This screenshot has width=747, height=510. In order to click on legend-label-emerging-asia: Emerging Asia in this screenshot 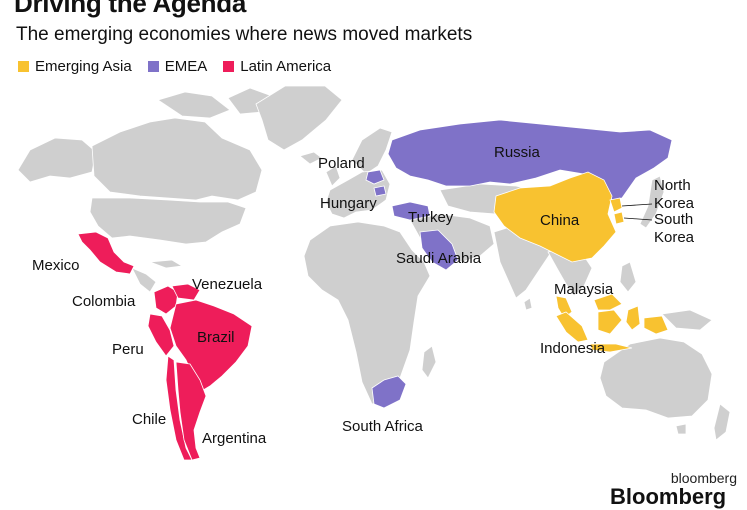, I will do `click(83, 66)`.